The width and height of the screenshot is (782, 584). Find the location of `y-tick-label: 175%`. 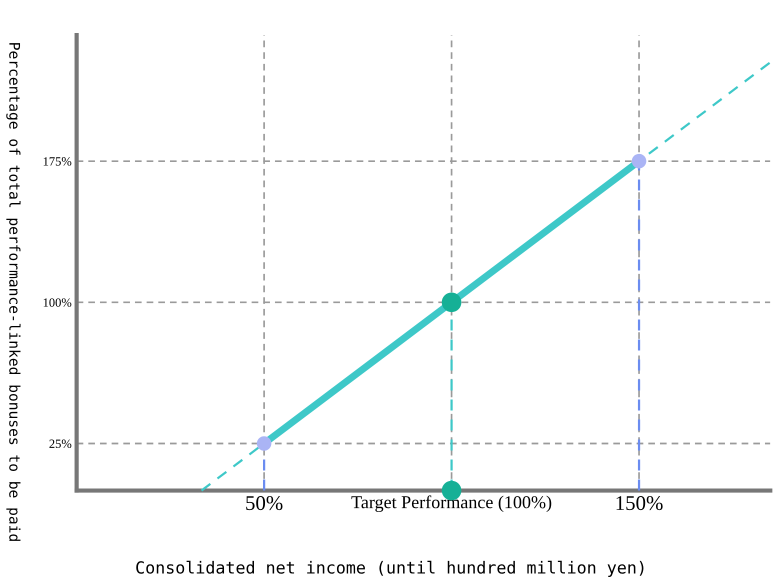

y-tick-label: 175% is located at coordinates (58, 161).